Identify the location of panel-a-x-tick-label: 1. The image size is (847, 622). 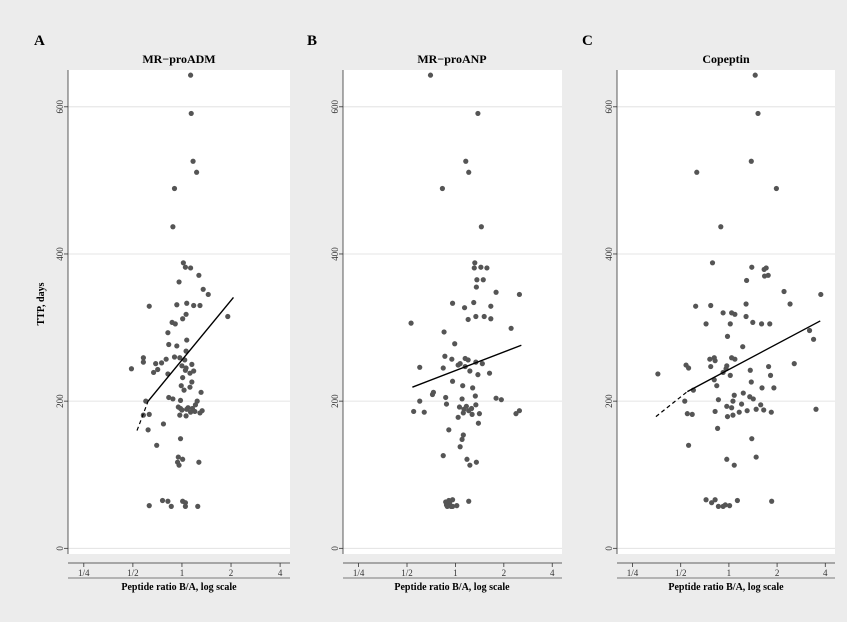
(182, 573).